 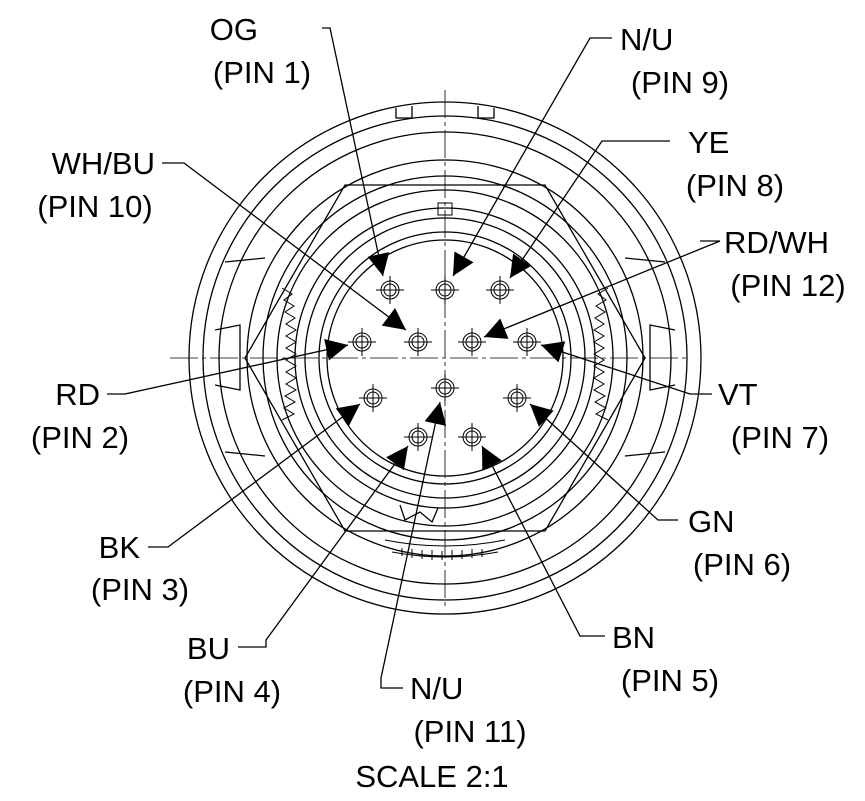 What do you see at coordinates (626, 368) in the screenshot?
I see `leader-pin7` at bounding box center [626, 368].